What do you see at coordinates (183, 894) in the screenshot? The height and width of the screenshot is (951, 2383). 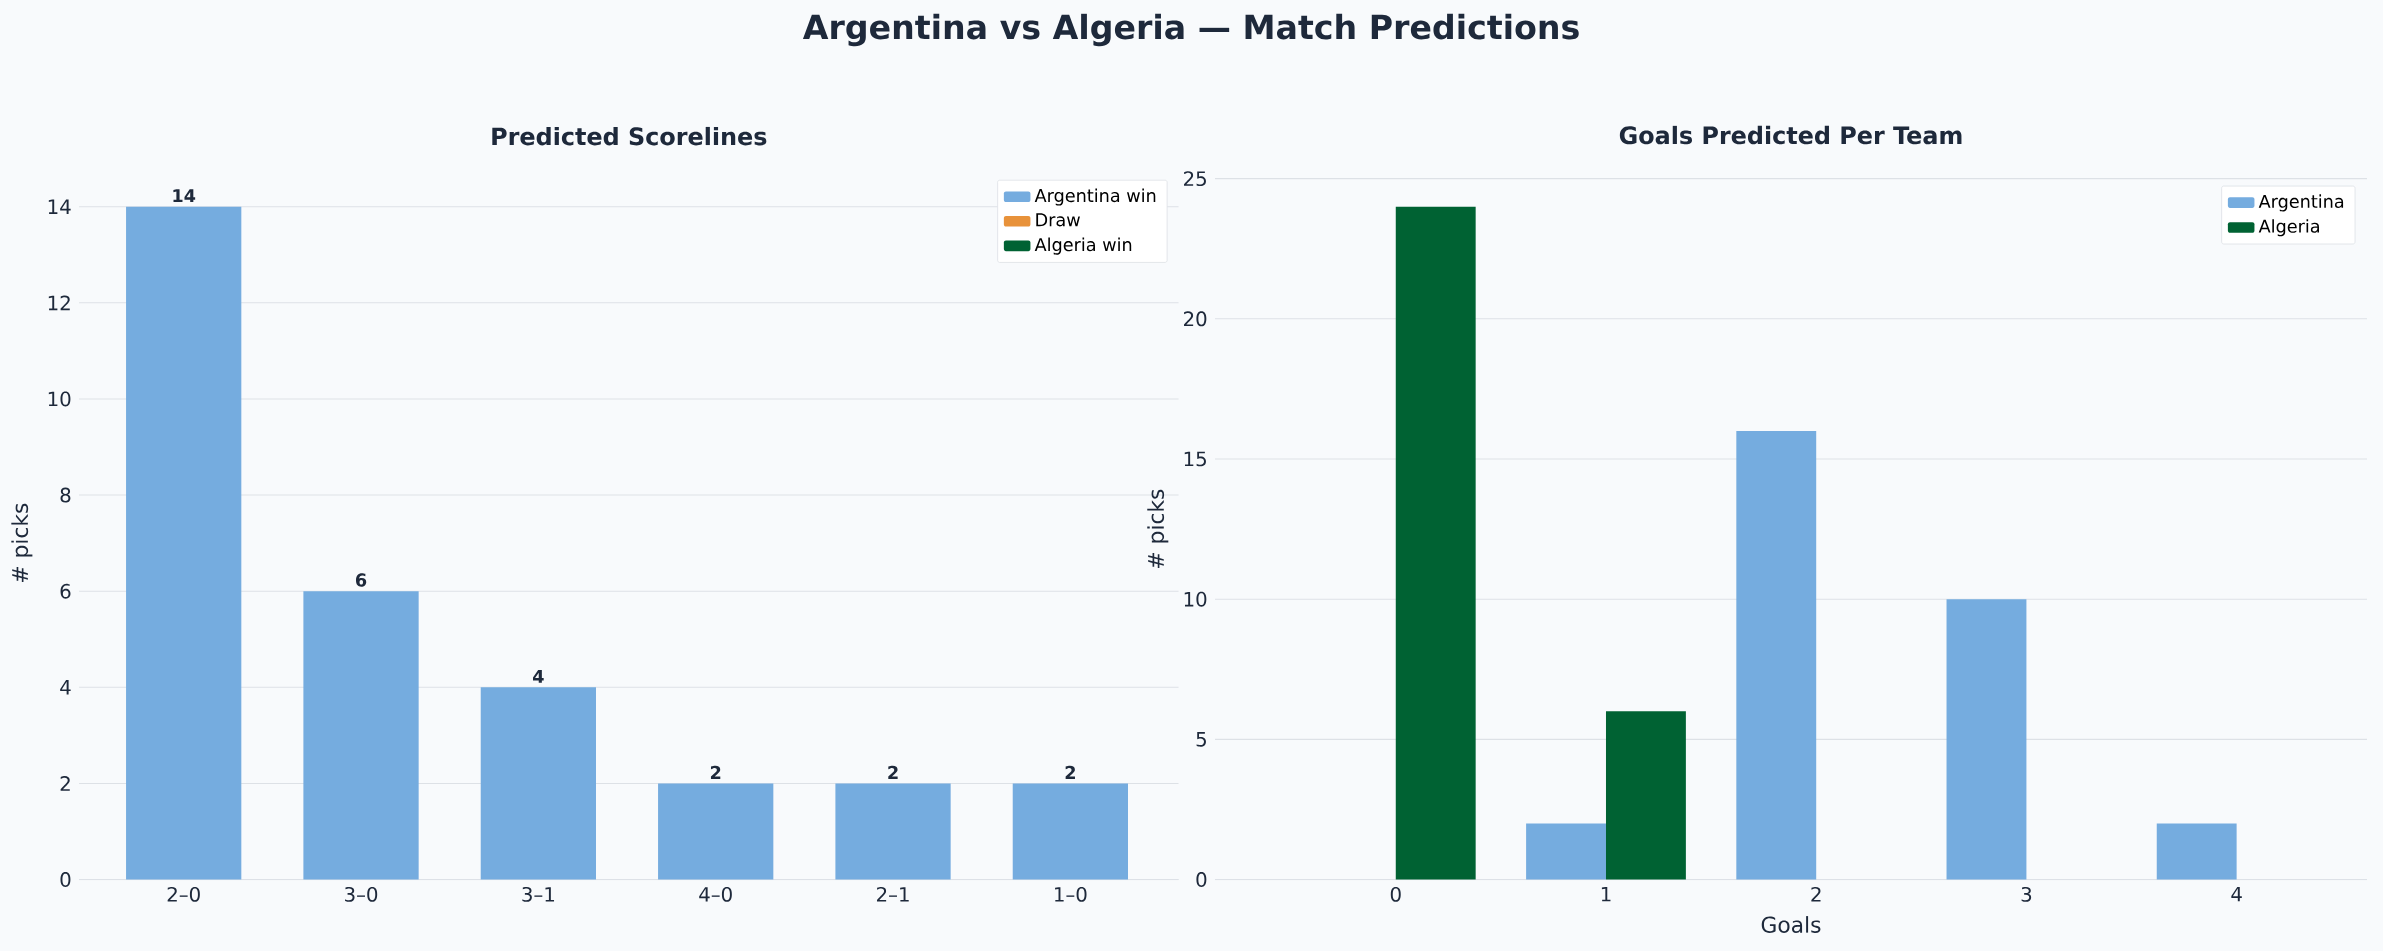 I see `x-tick-label: 2–0` at bounding box center [183, 894].